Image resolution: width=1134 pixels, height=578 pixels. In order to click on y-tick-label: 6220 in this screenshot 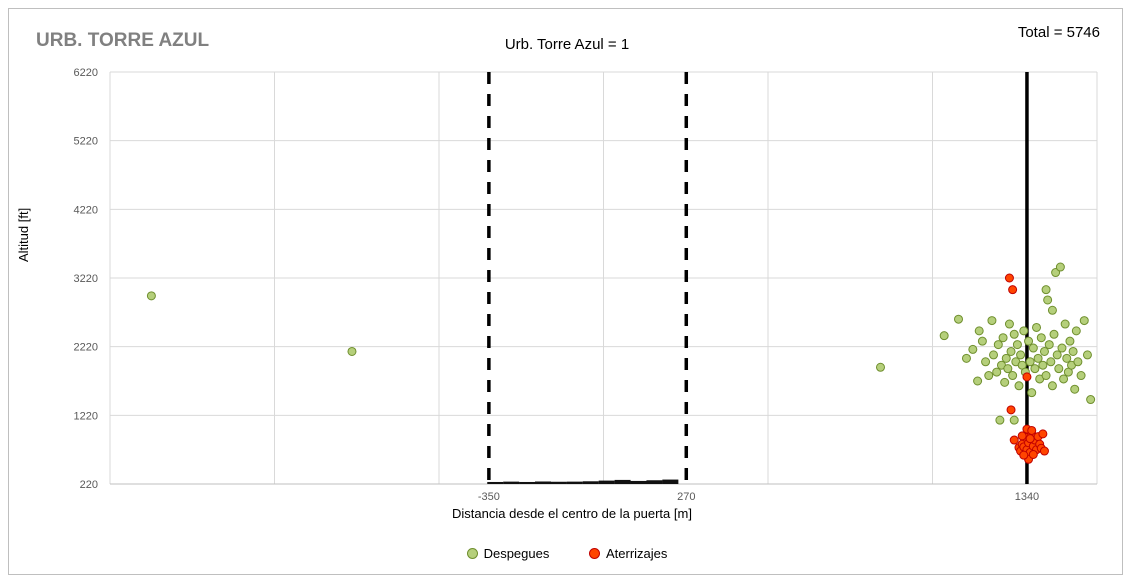, I will do `click(86, 73)`.